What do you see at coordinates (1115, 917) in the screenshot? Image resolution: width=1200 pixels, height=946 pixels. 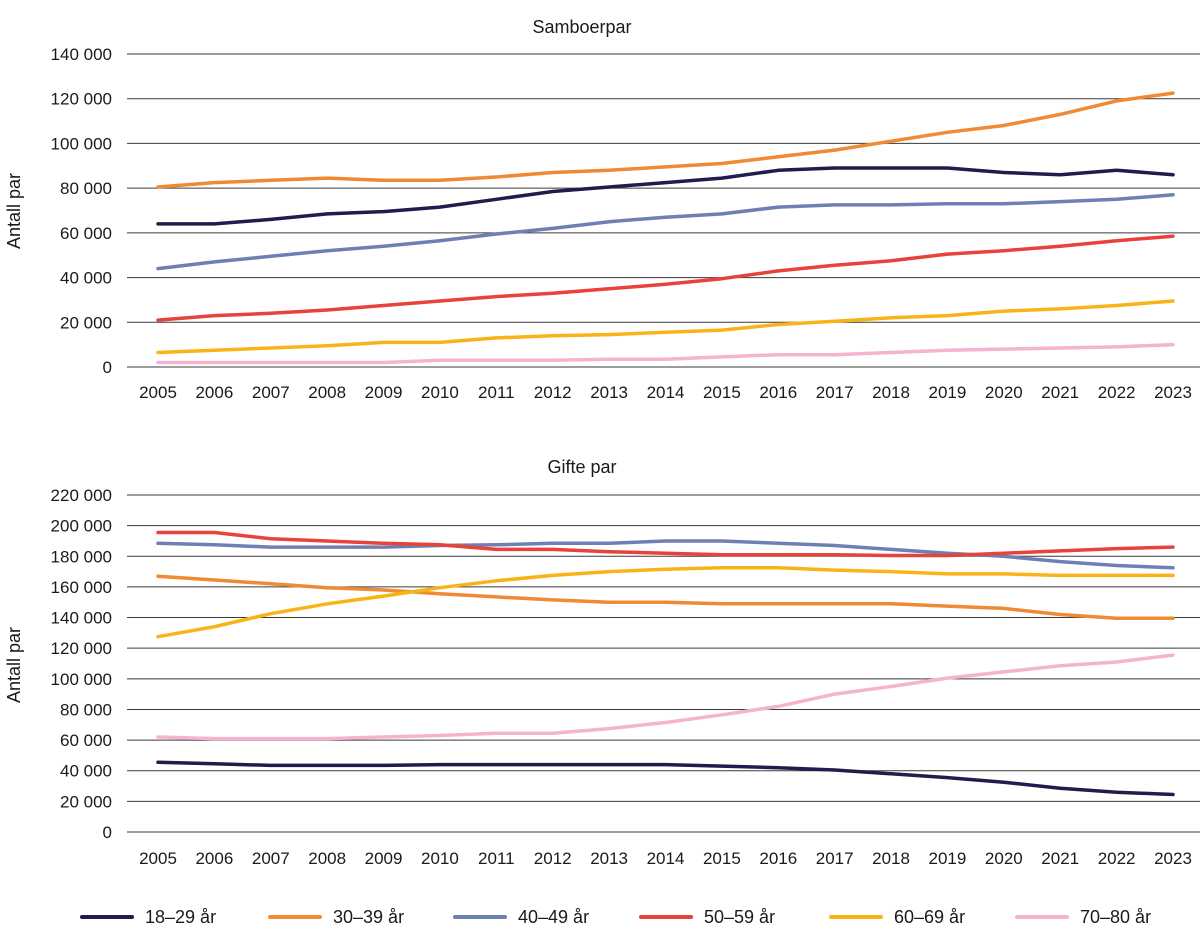 I see `legend-label-70-80: 70–80 år` at bounding box center [1115, 917].